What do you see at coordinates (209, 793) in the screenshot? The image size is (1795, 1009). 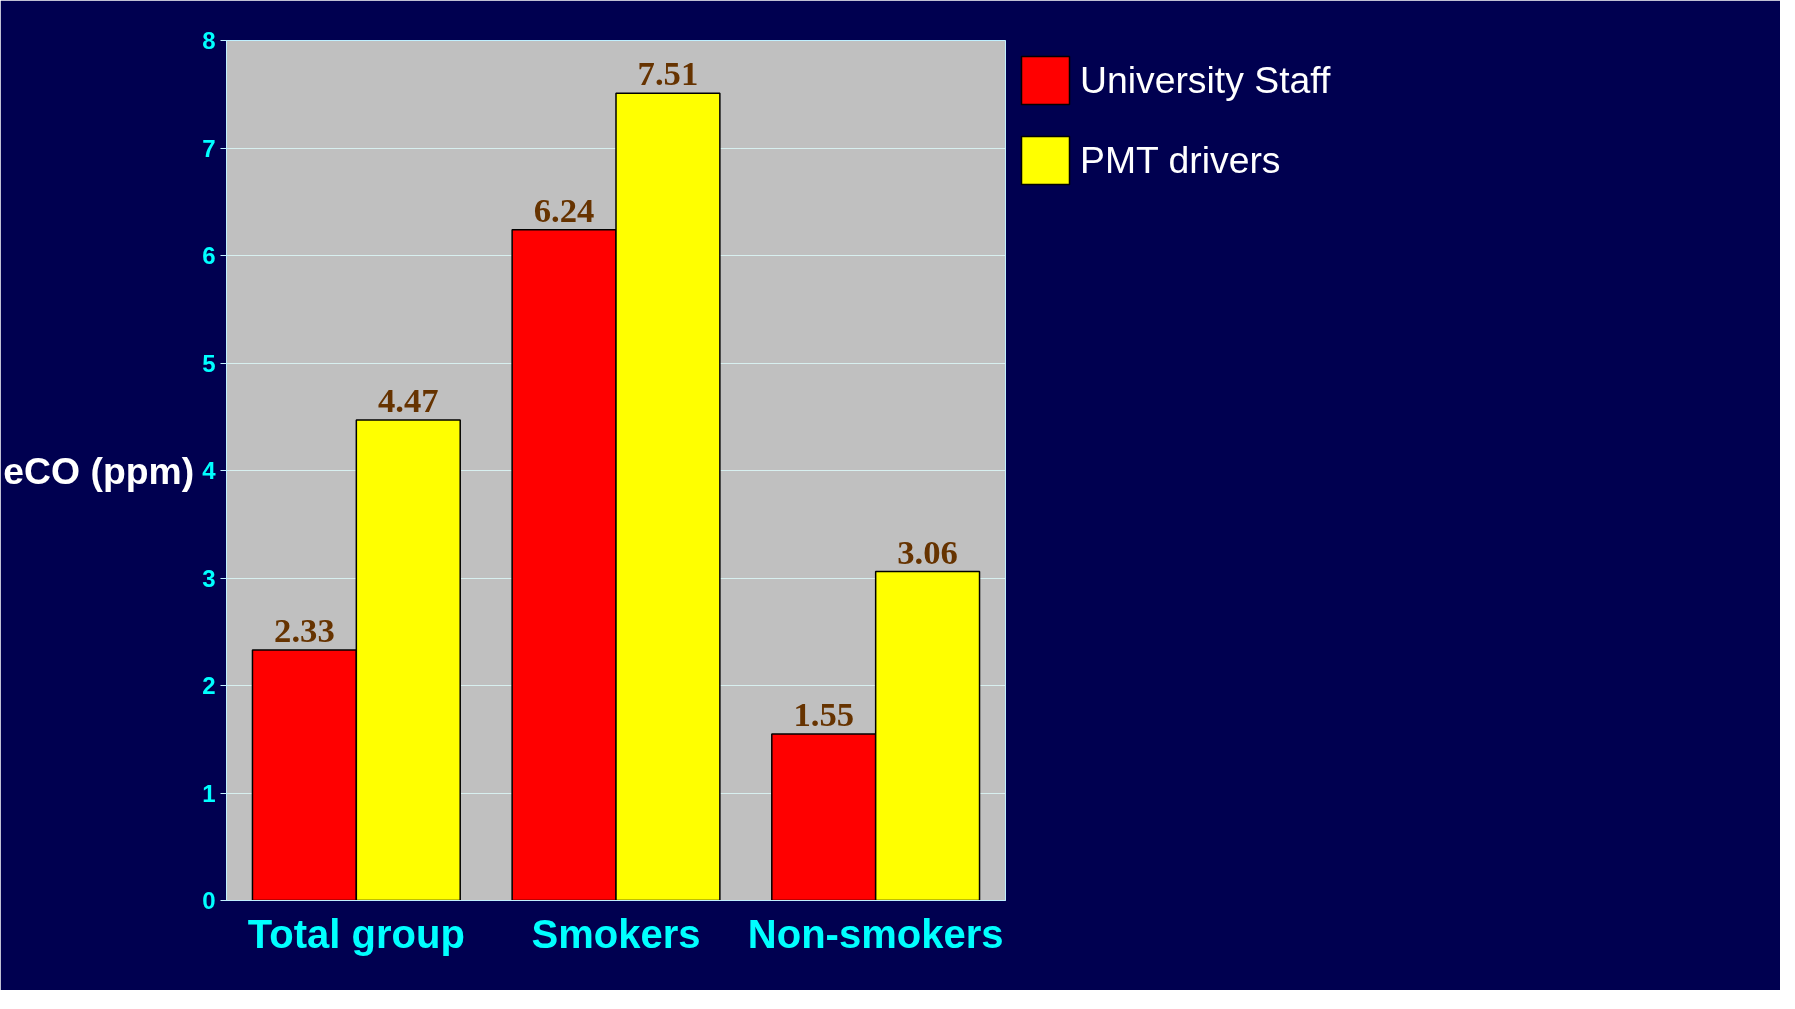 I see `y-tick-label: 1` at bounding box center [209, 793].